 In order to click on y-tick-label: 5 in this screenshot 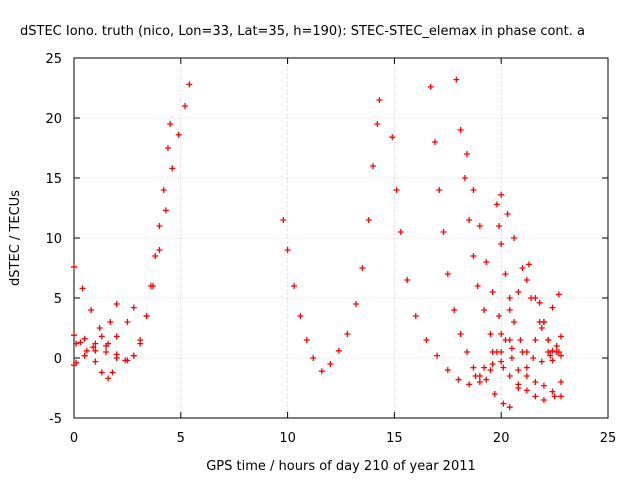, I will do `click(58, 299)`.